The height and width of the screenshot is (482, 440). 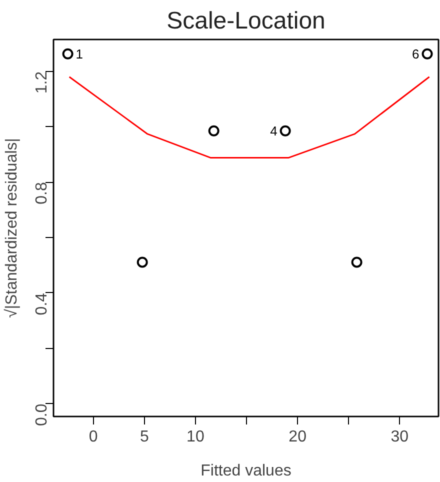 I want to click on annotation: 6, so click(x=416, y=54).